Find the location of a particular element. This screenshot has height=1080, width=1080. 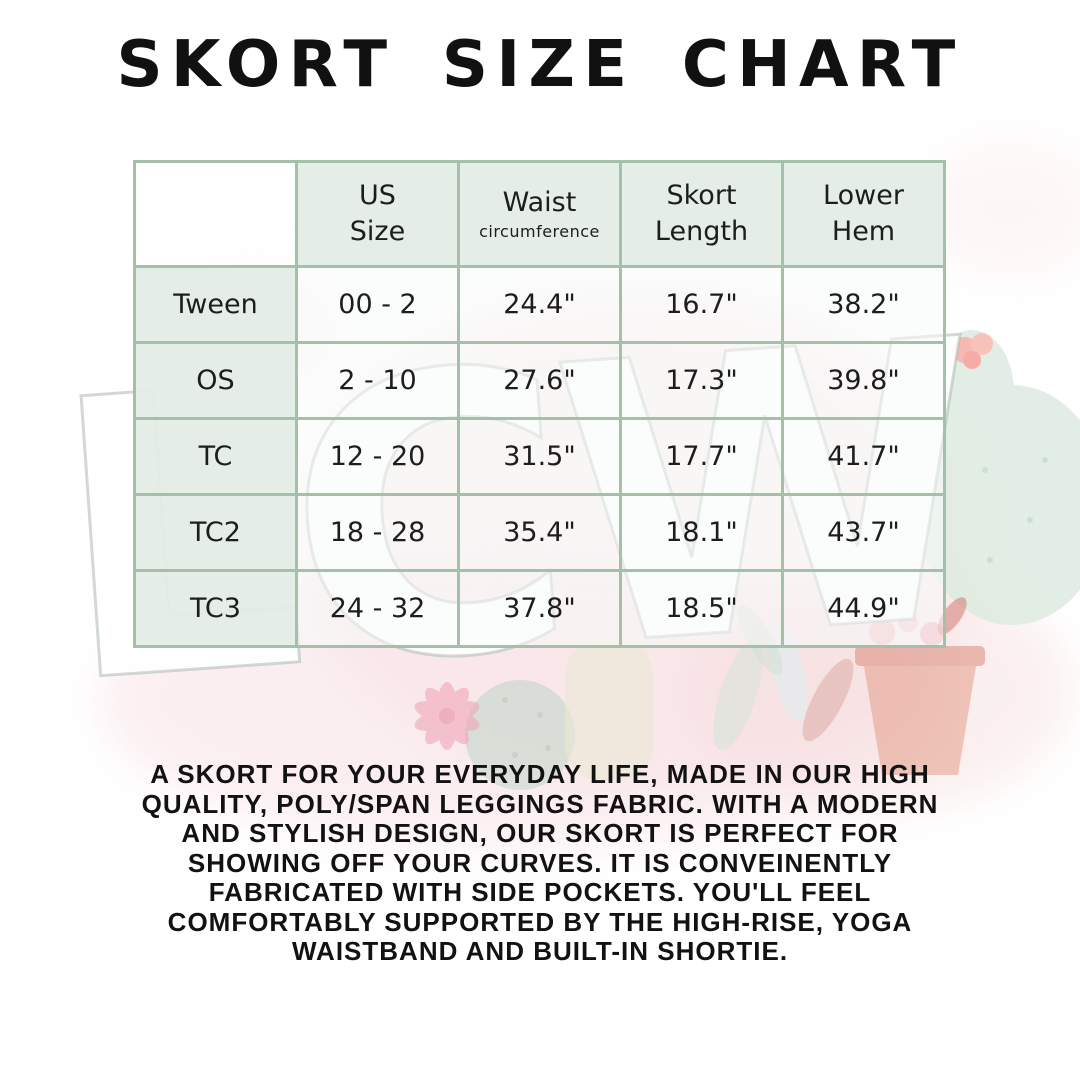

cactus-illustration is located at coordinates (998, 477).